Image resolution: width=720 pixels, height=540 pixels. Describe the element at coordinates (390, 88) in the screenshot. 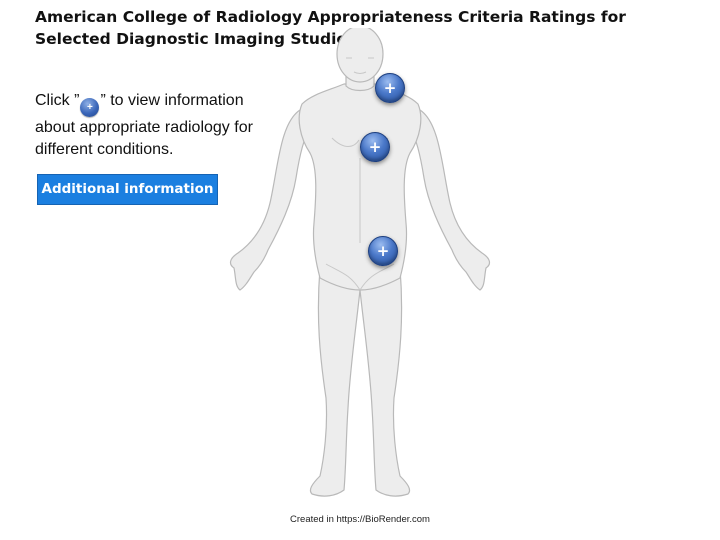

I see `neck-hotspot-plus-button: +` at that location.